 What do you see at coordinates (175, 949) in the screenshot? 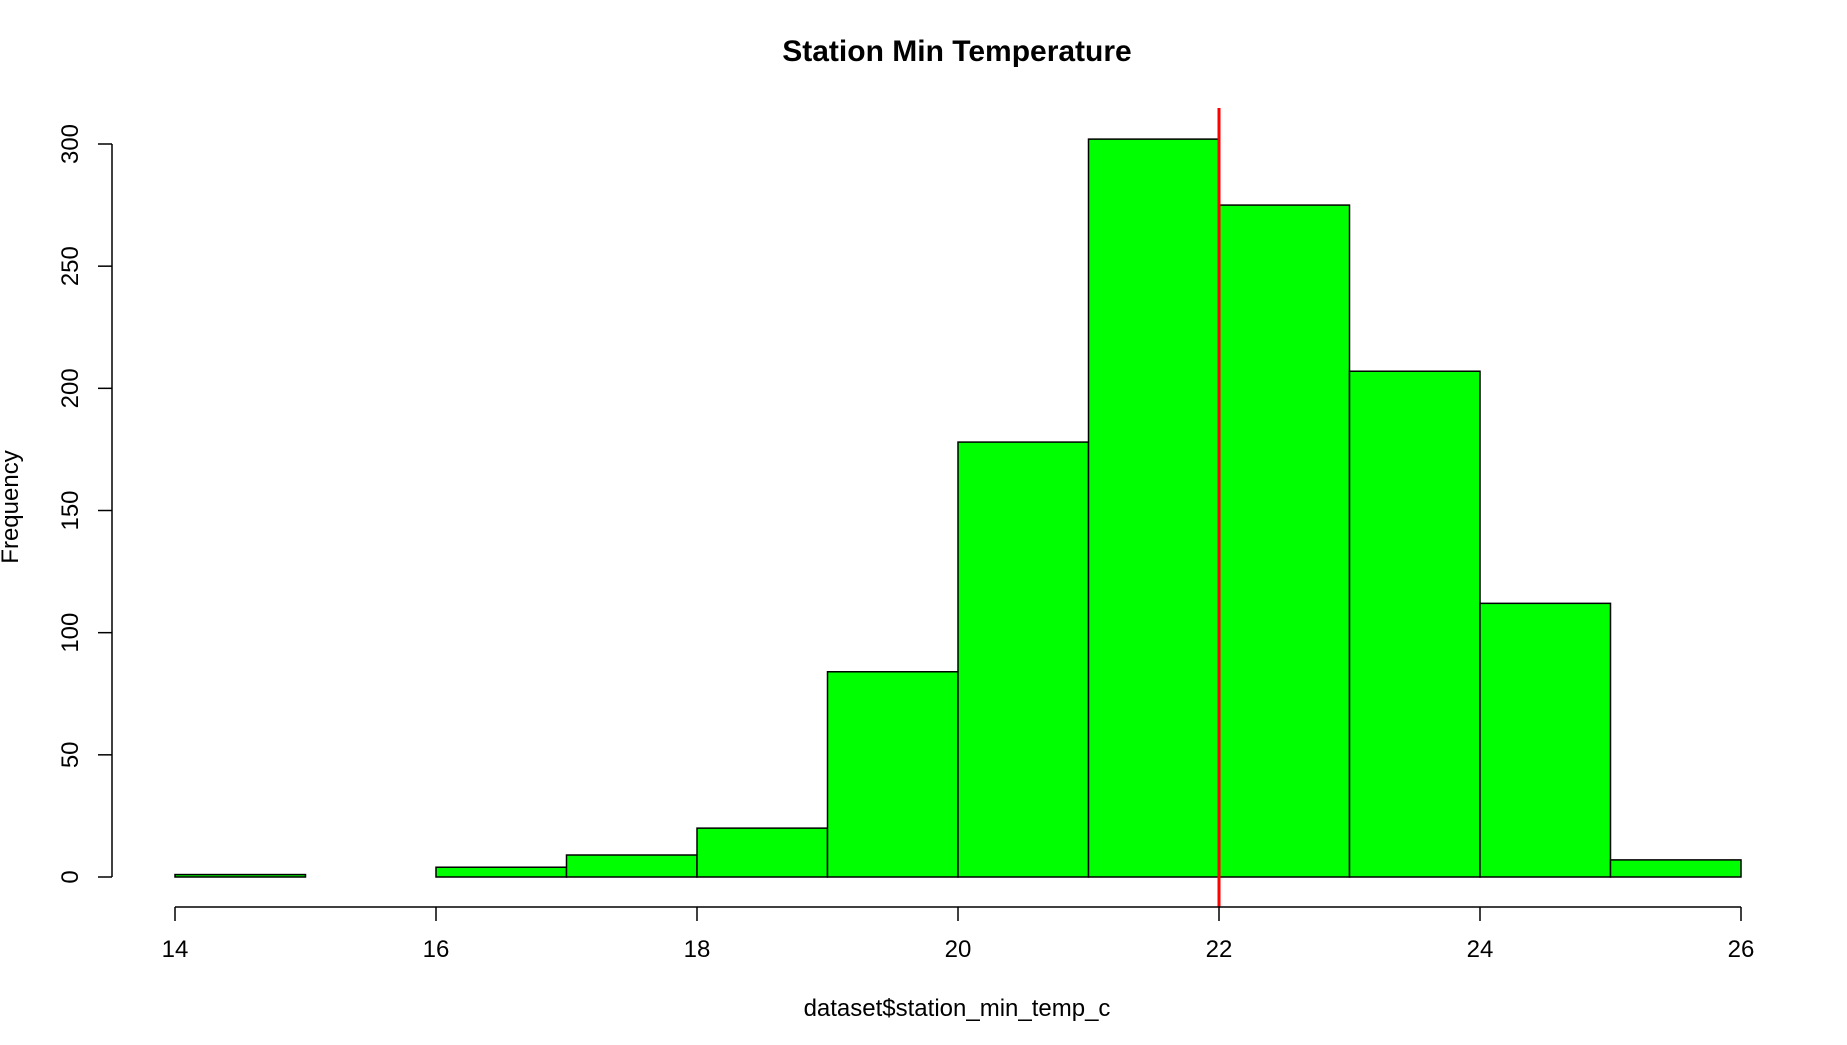
I see `x-tick-label-14: 14` at bounding box center [175, 949].